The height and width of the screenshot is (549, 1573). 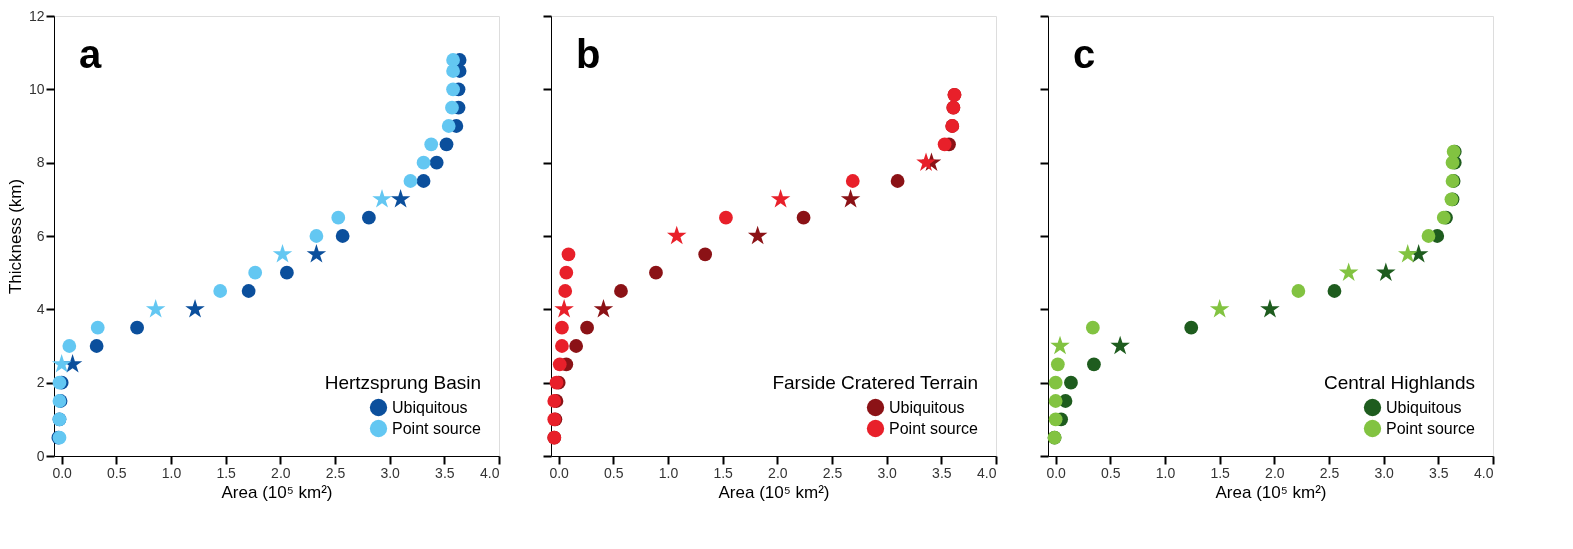 I want to click on y-tick-label: 2, so click(x=40, y=382).